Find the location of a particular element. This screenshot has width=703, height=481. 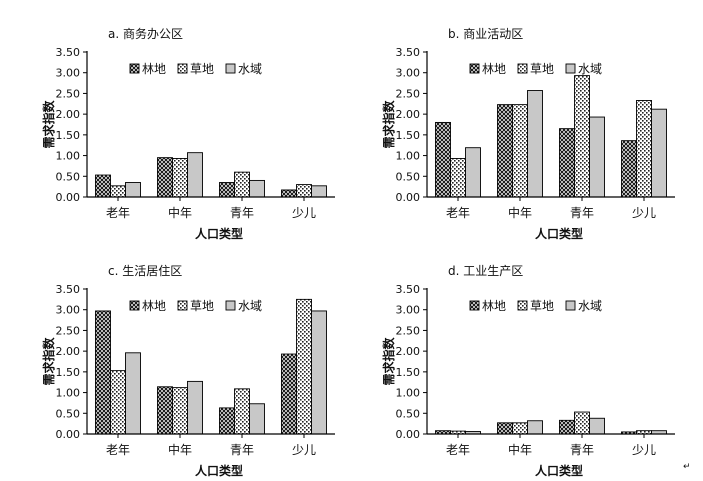

panel-title: b. 商业活动区 is located at coordinates (485, 33).